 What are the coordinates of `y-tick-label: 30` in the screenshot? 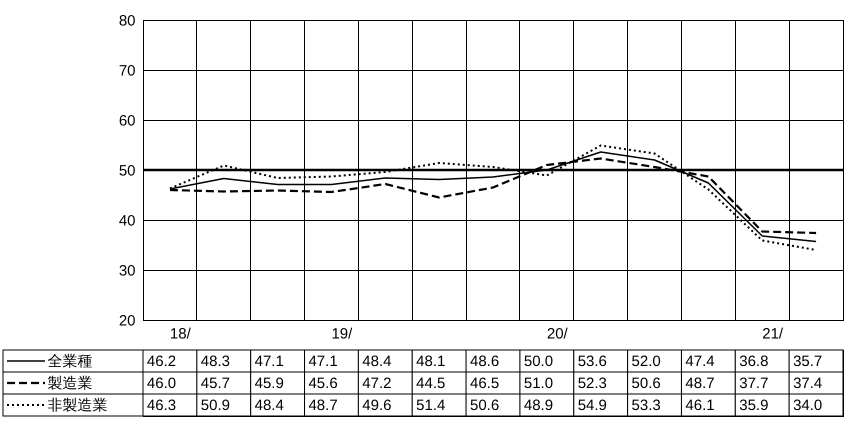 It's located at (127, 271).